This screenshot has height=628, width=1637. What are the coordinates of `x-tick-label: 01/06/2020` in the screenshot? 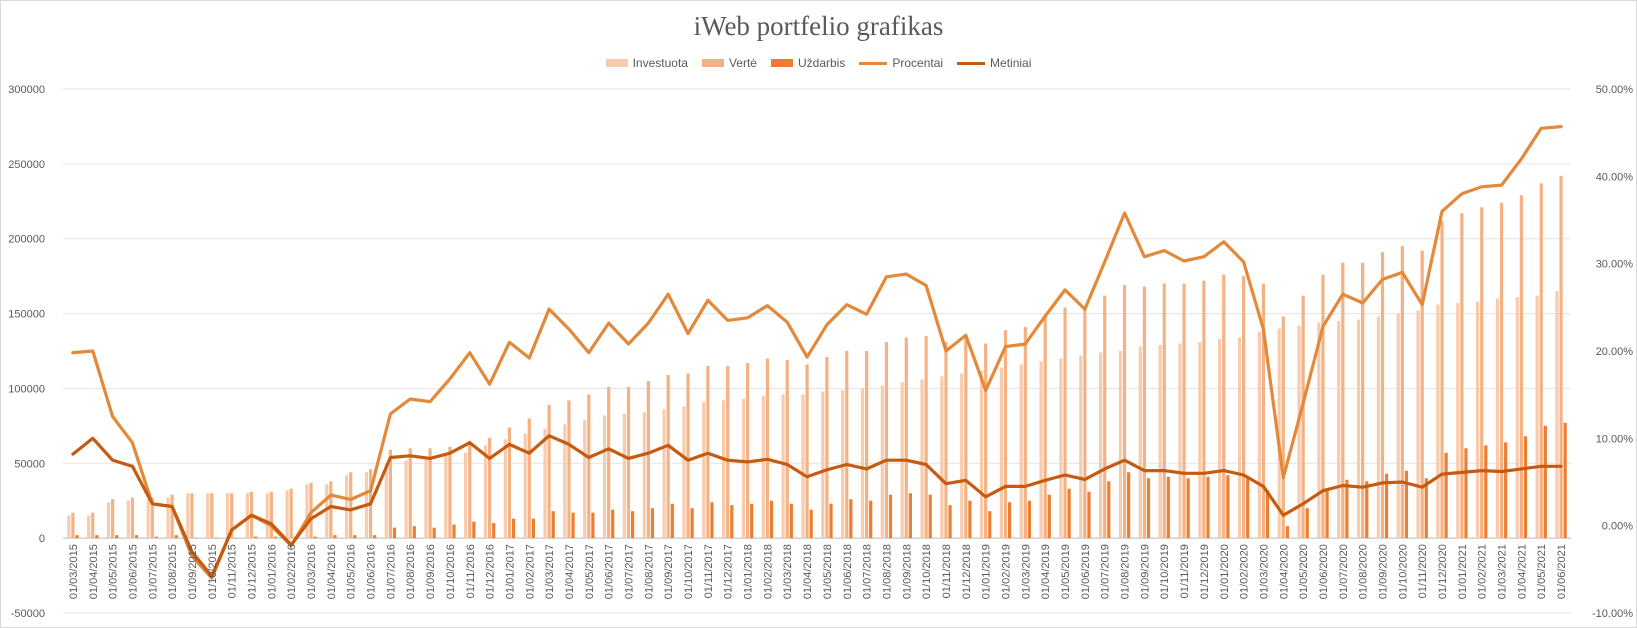 It's located at (1324, 571).